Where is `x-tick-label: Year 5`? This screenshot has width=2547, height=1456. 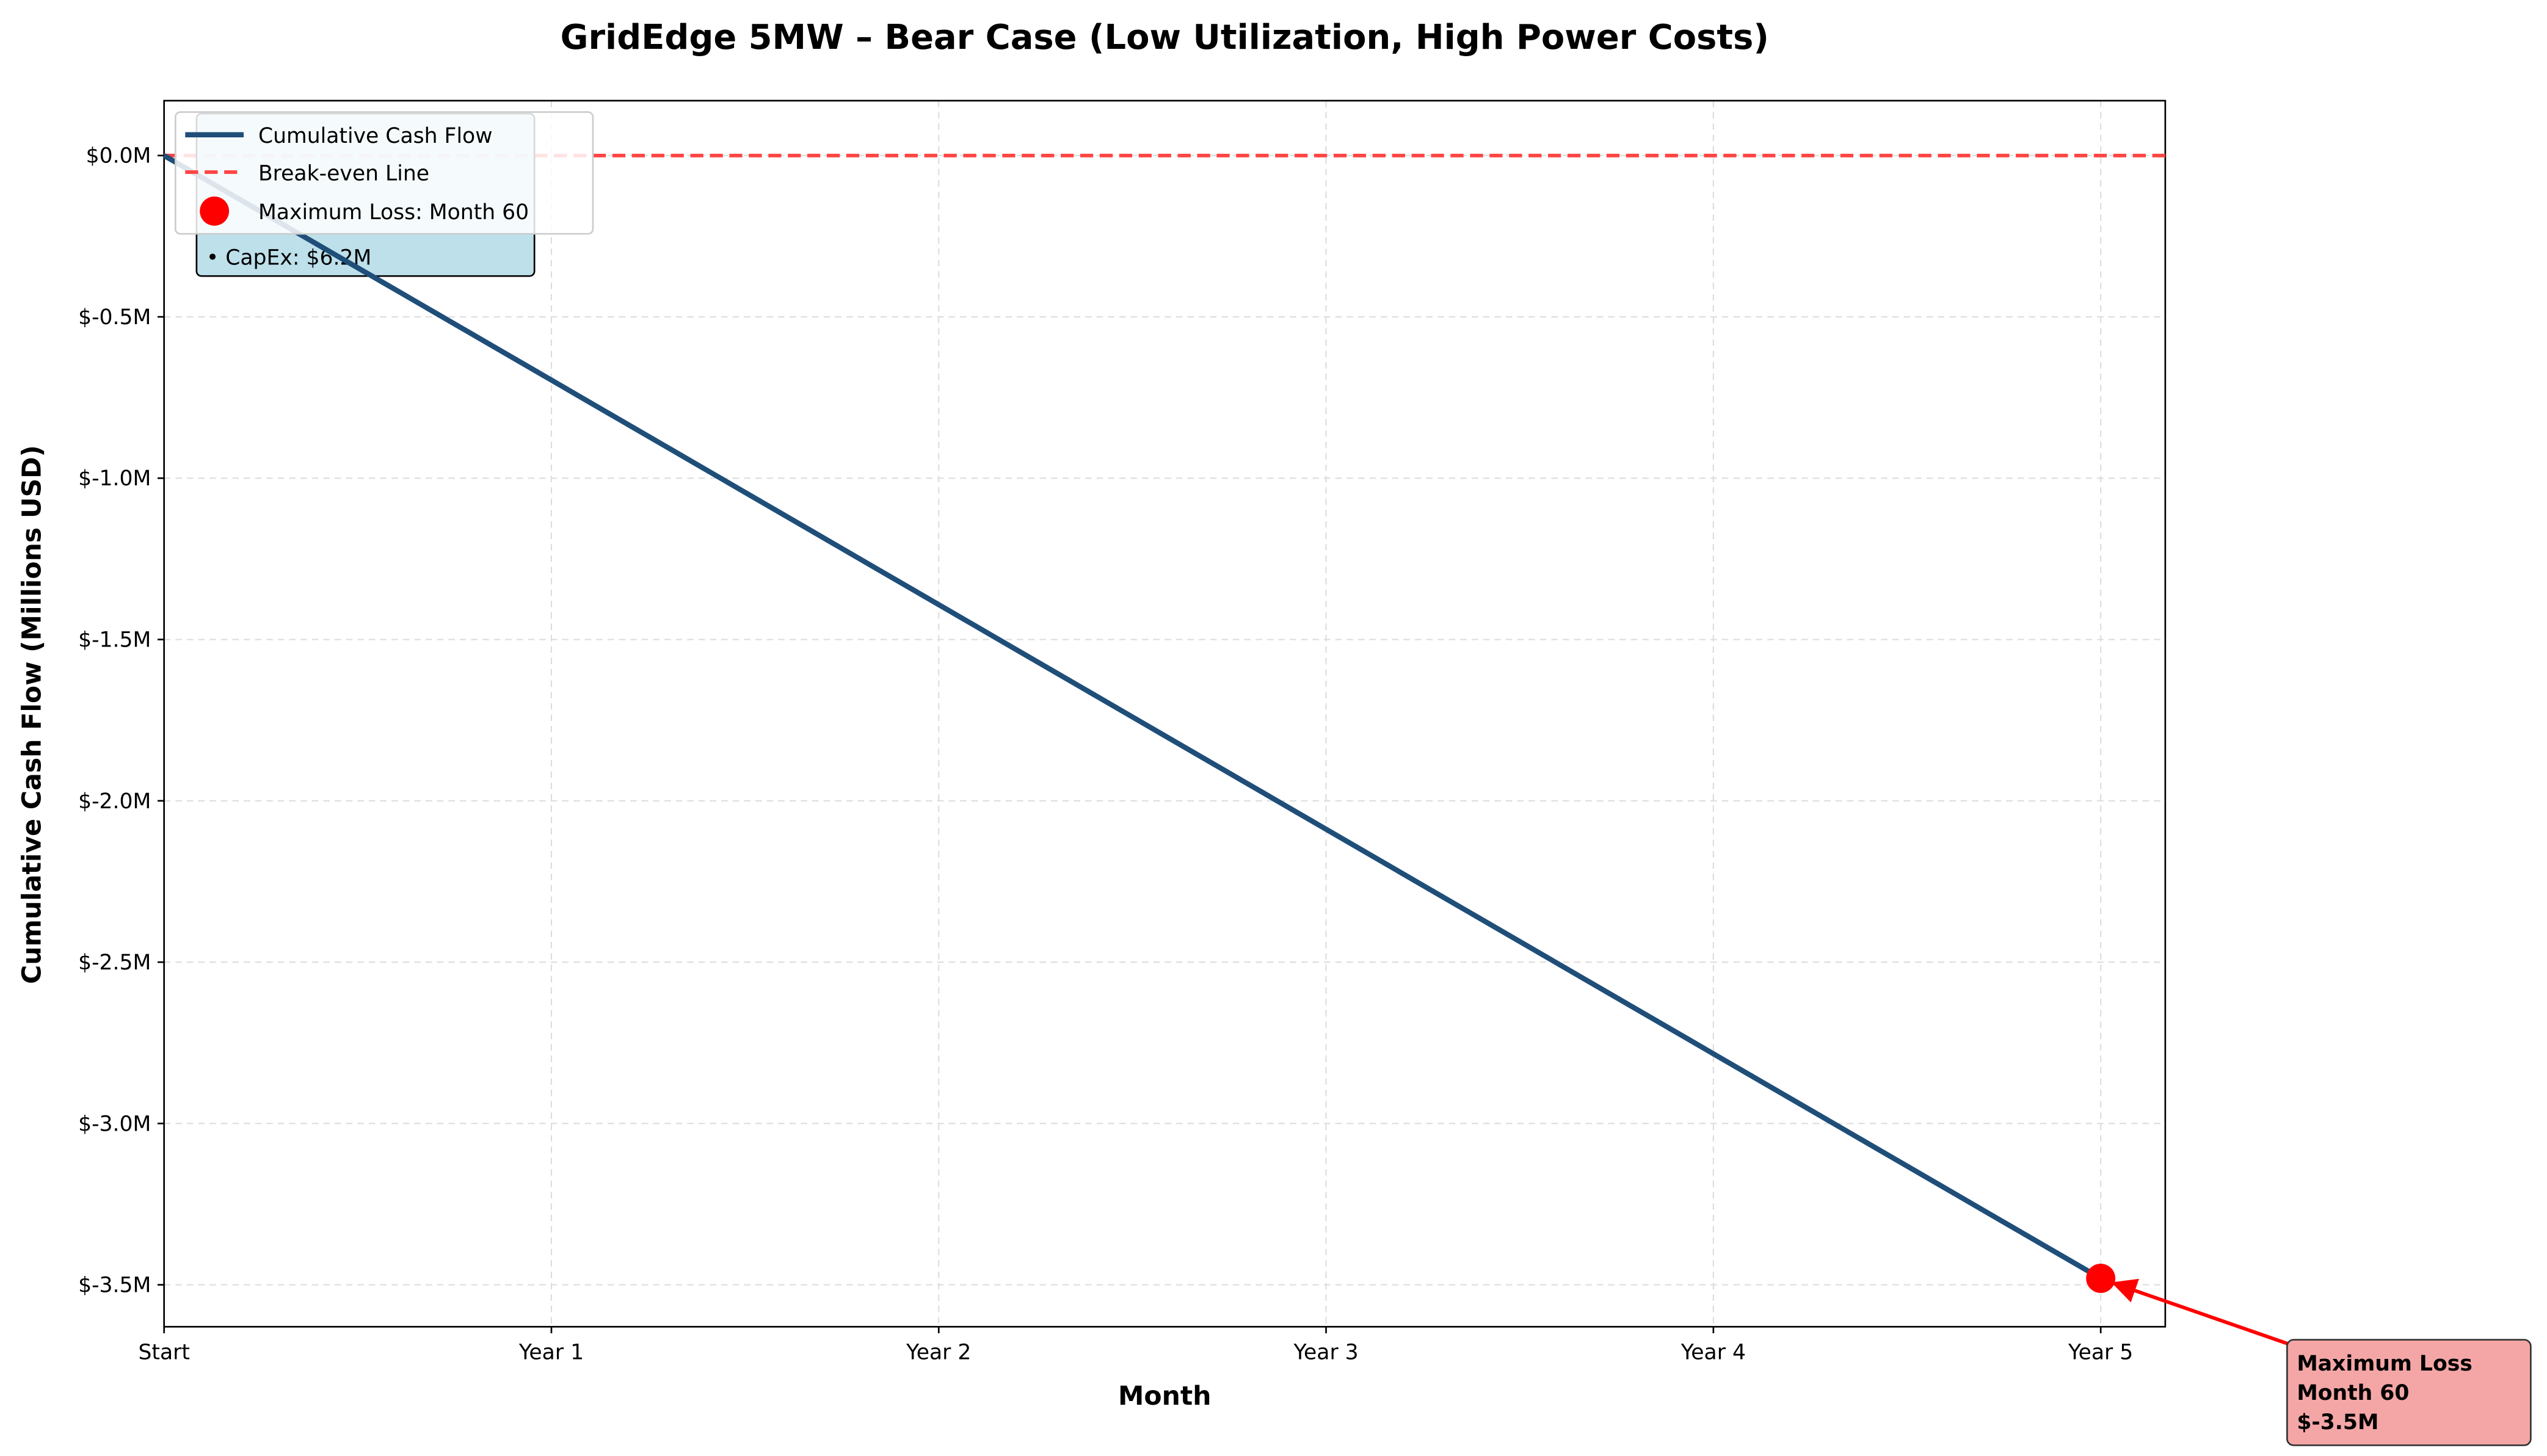
x-tick-label: Year 5 is located at coordinates (2100, 1352).